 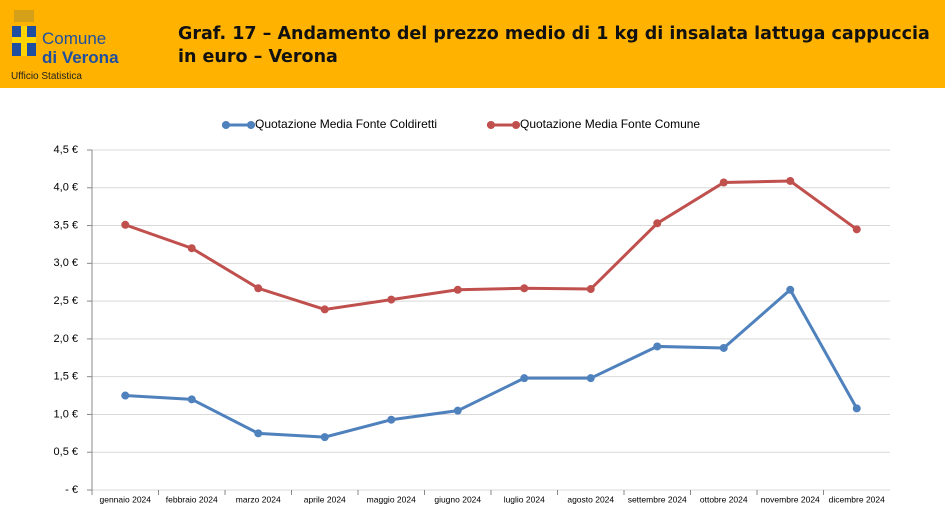 What do you see at coordinates (66, 150) in the screenshot?
I see `y-tick-label: 4,5 €` at bounding box center [66, 150].